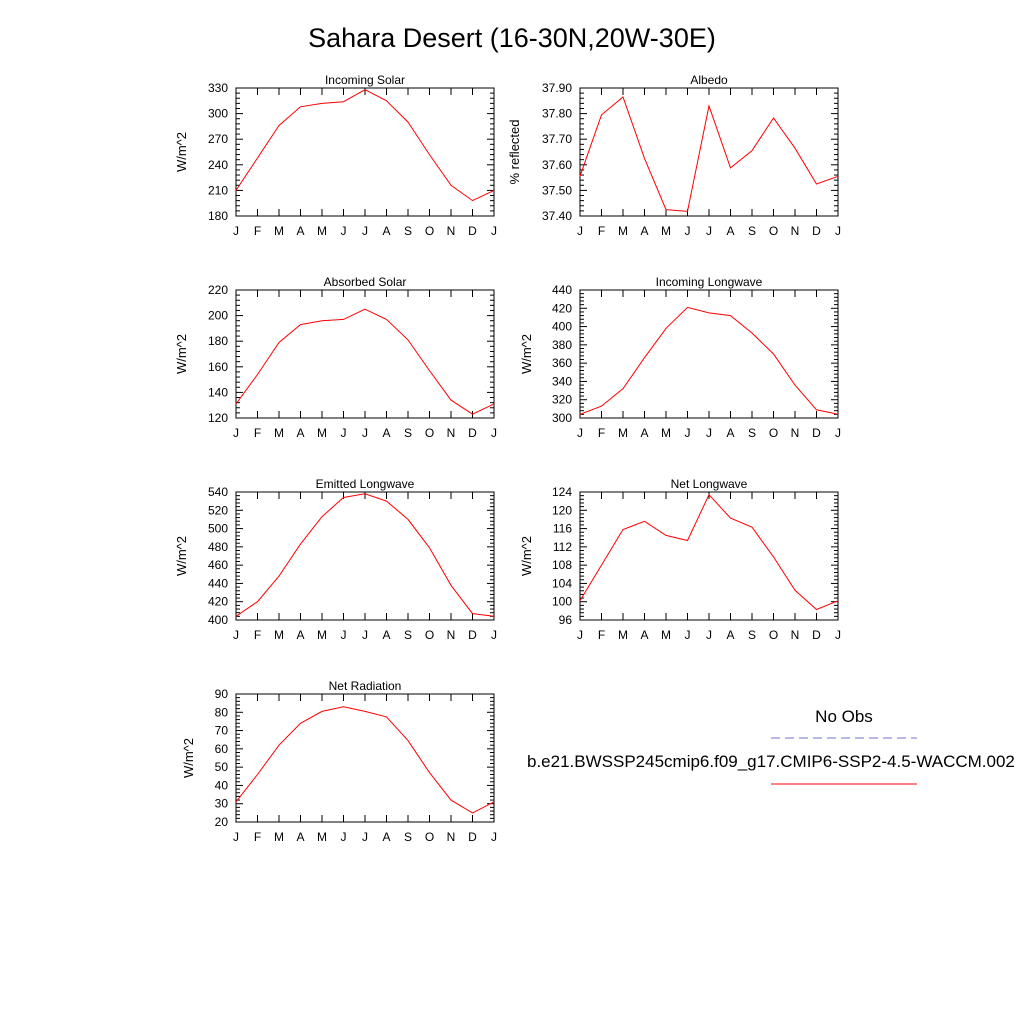 The height and width of the screenshot is (1024, 1024). Describe the element at coordinates (218, 392) in the screenshot. I see `y-tick-label: 140` at that location.